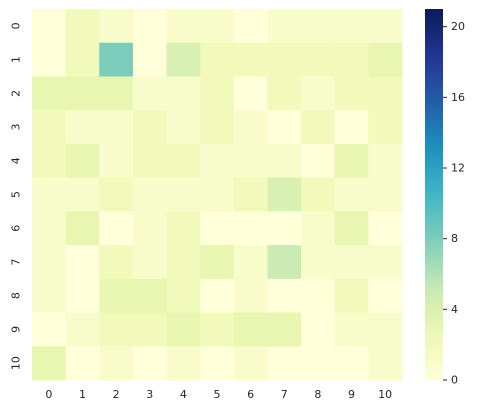 The height and width of the screenshot is (411, 479). I want to click on heatmap-cell-r5-c6, so click(250, 194).